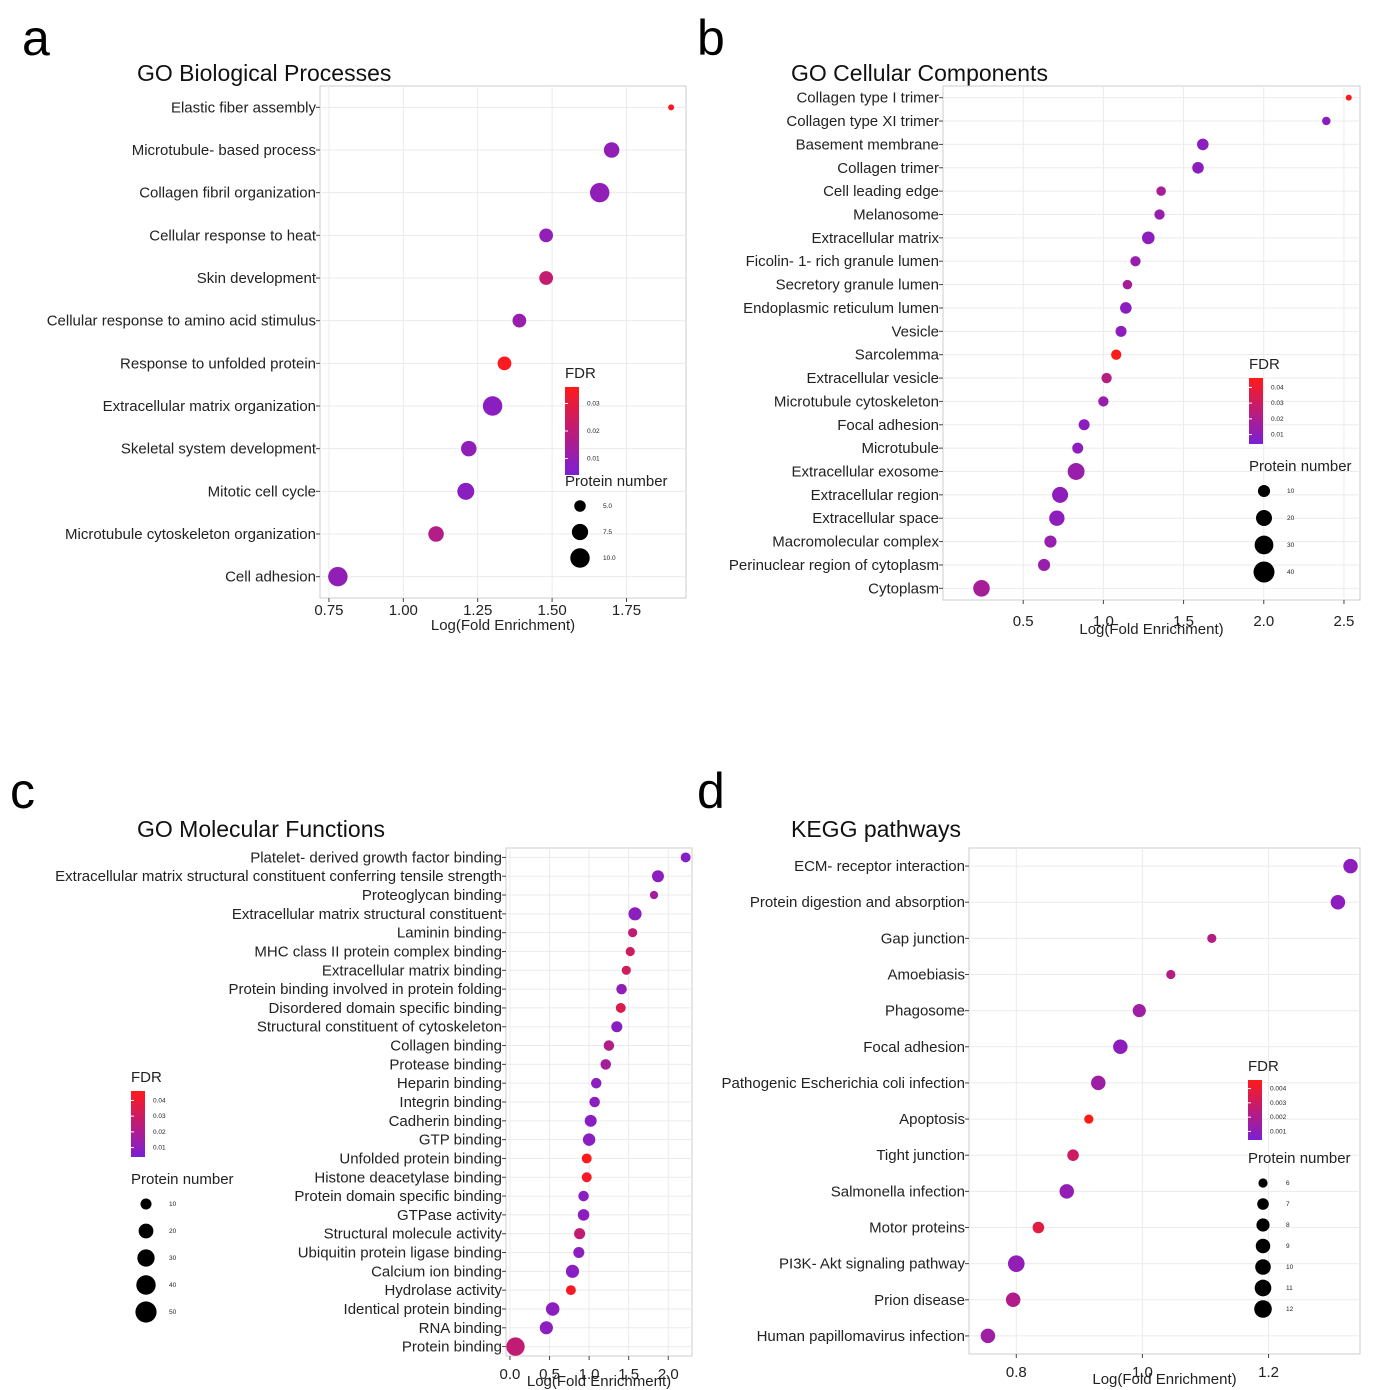  Describe the element at coordinates (1277, 419) in the screenshot. I see `fdr-tick-label: 0.02` at that location.